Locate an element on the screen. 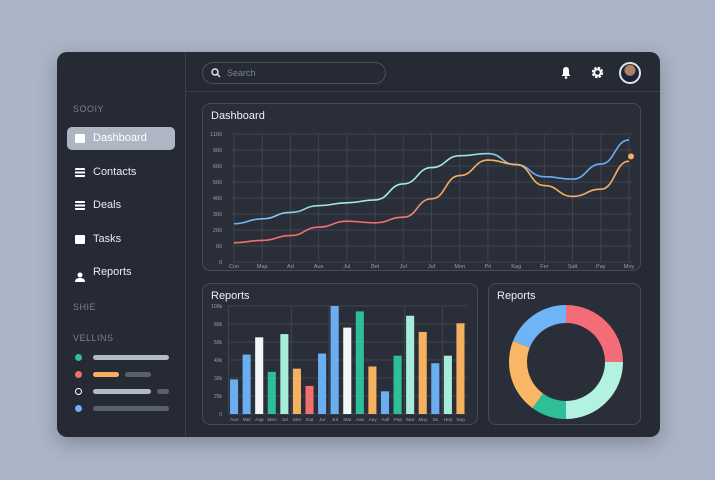 The image size is (715, 480). x-tick-label: Con is located at coordinates (234, 267).